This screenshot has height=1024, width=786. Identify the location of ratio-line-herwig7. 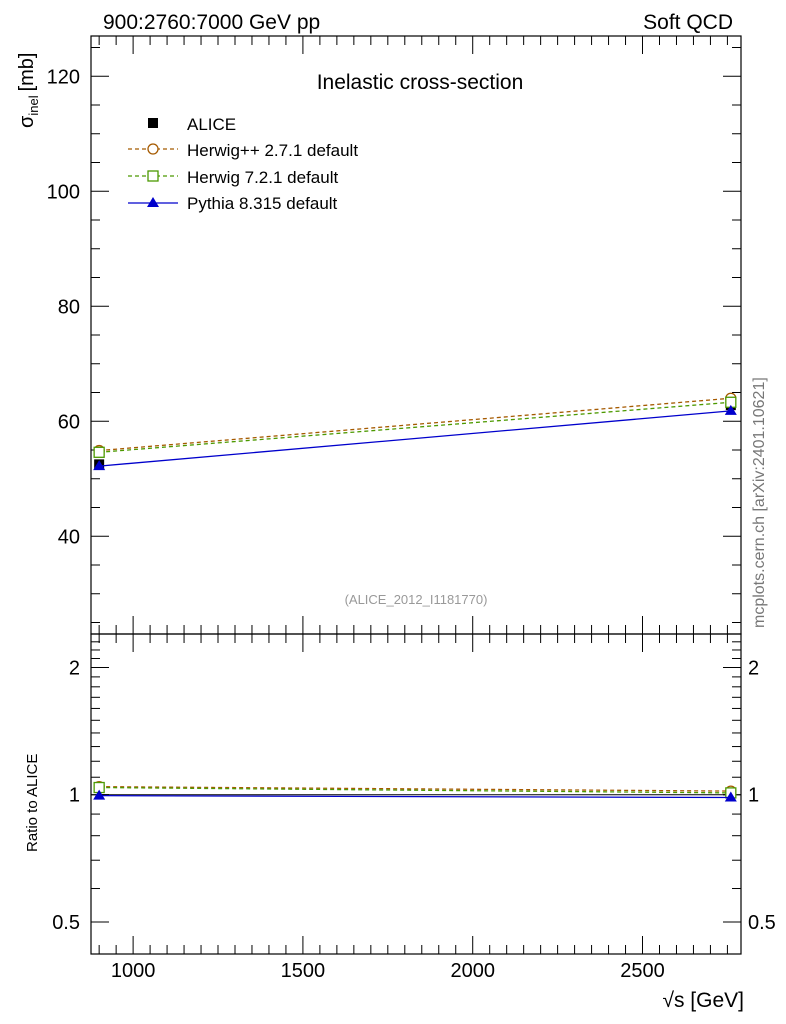
(415, 790).